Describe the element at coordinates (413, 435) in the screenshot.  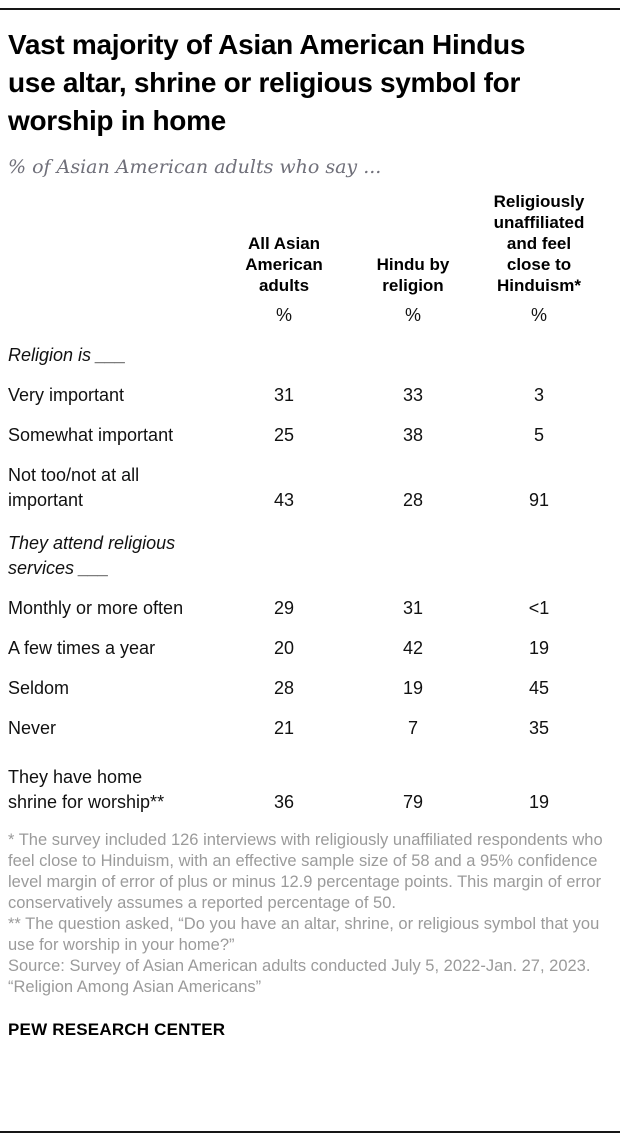
I see `value-cell: 38` at that location.